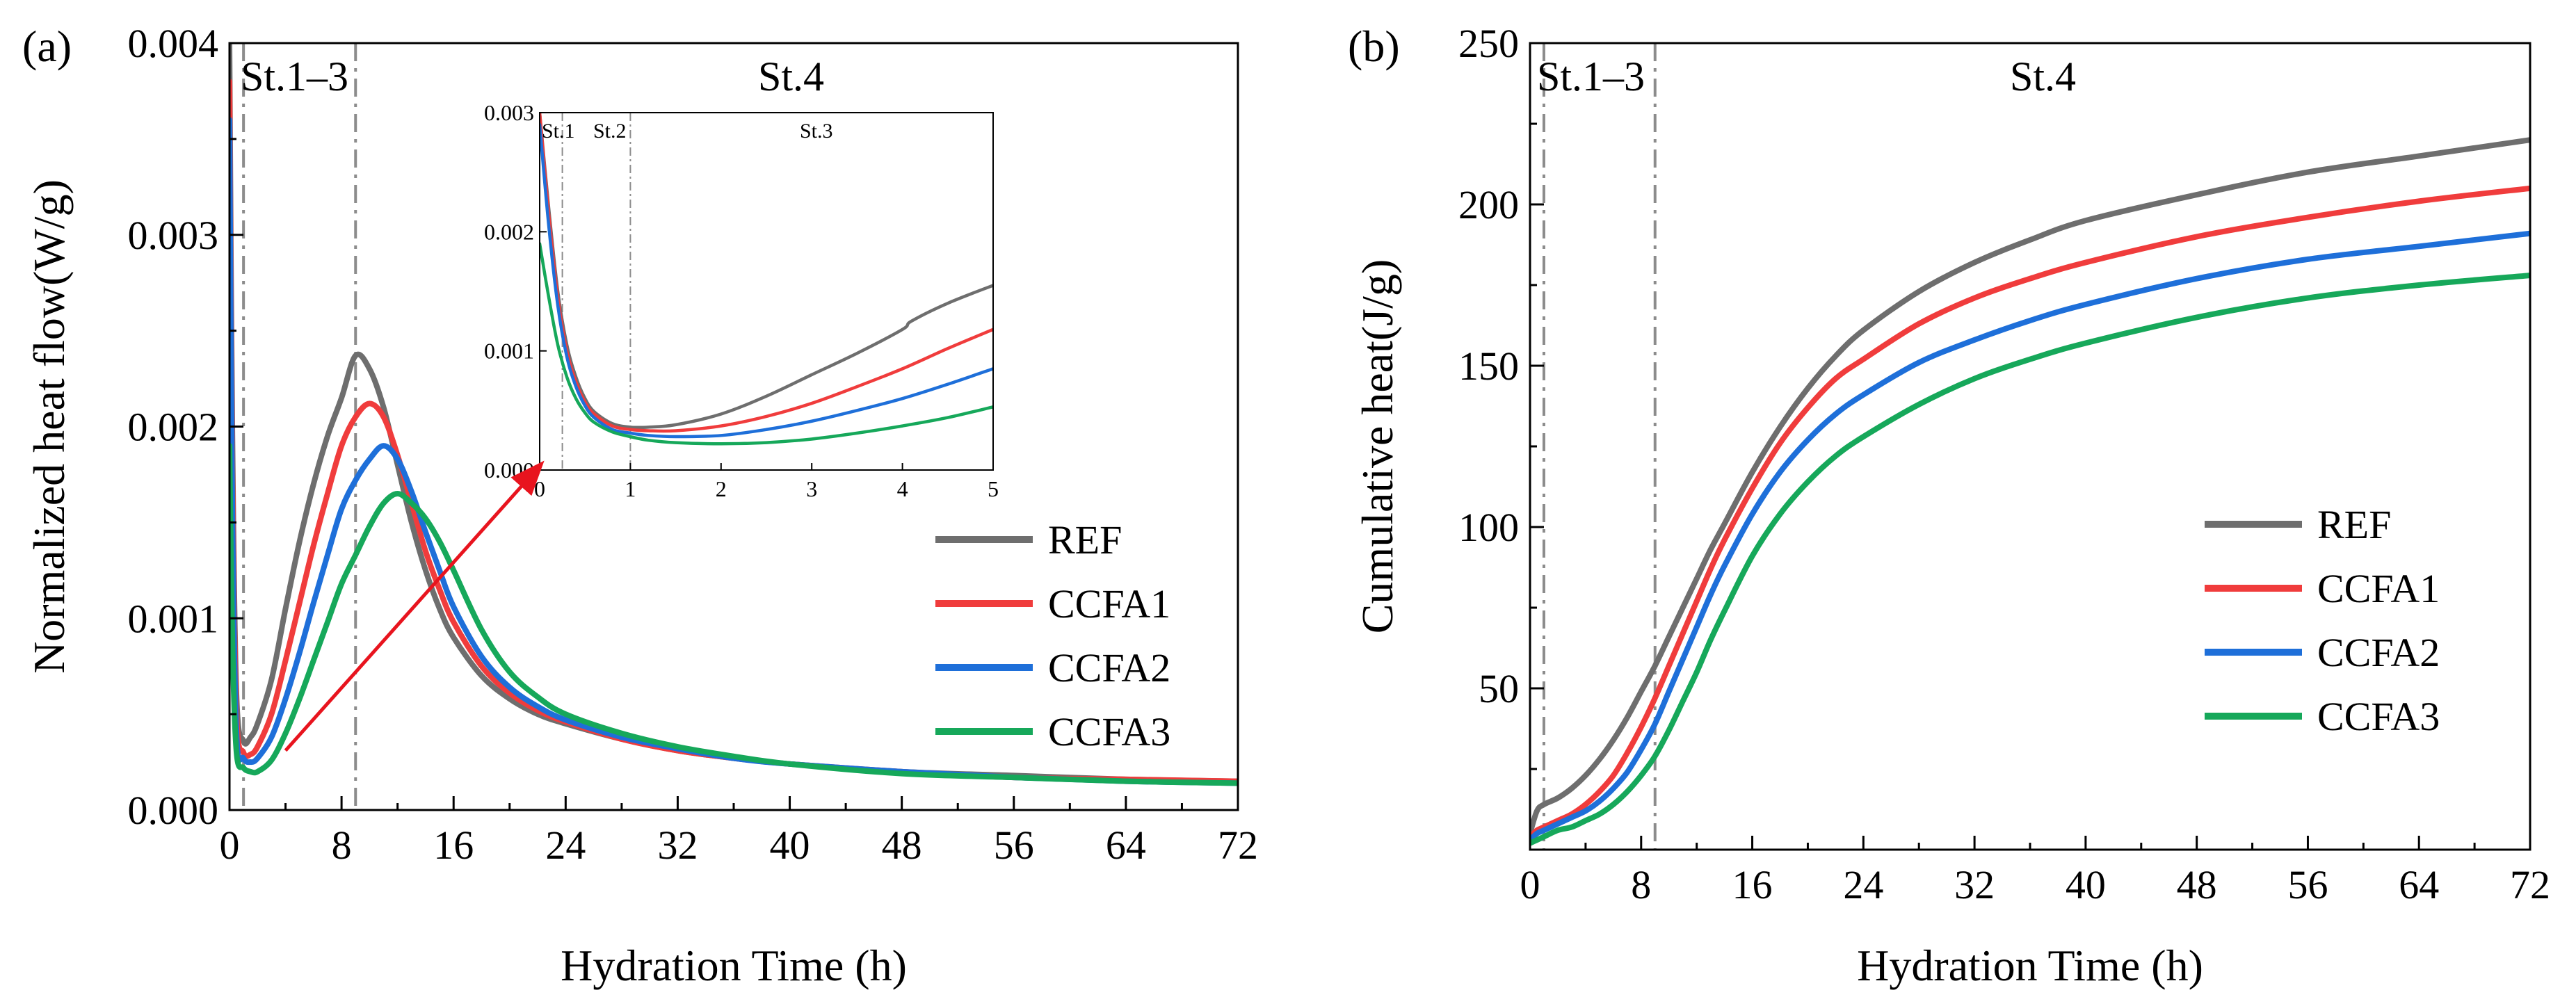 This screenshot has width=2576, height=1004. I want to click on x-tick-label: 3, so click(812, 489).